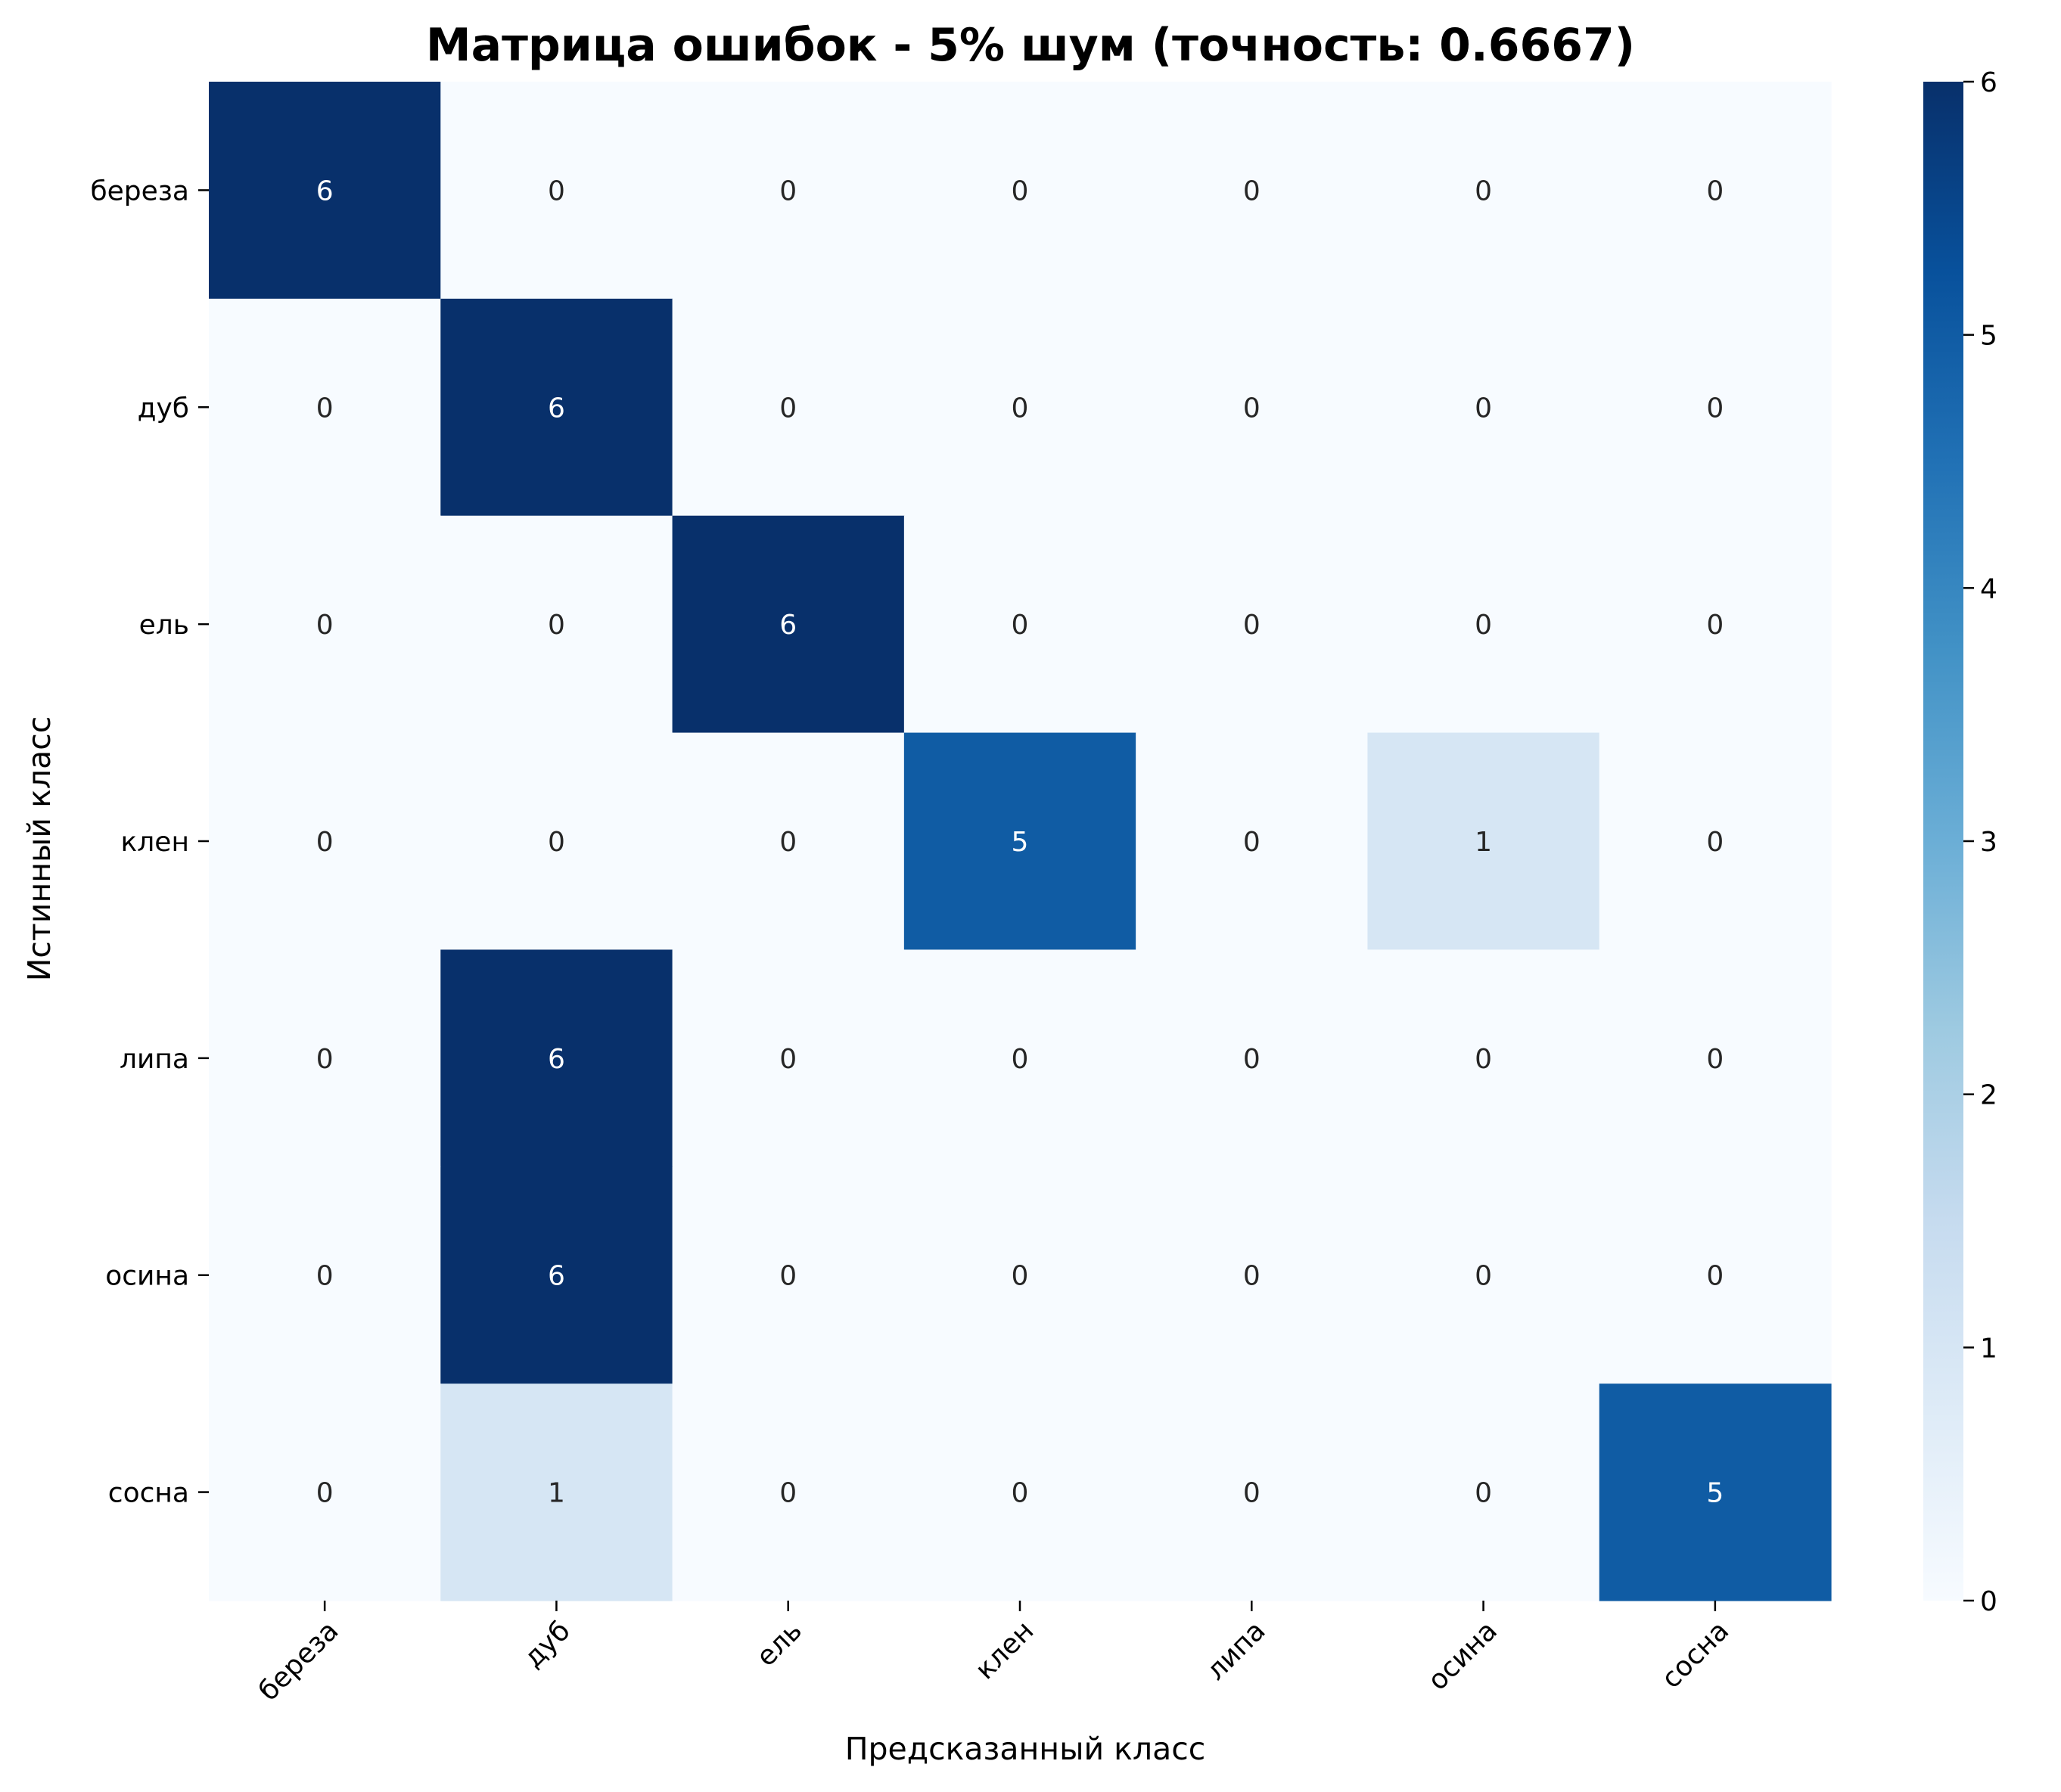  Describe the element at coordinates (155, 842) in the screenshot. I see `y-tick-label: клен` at that location.